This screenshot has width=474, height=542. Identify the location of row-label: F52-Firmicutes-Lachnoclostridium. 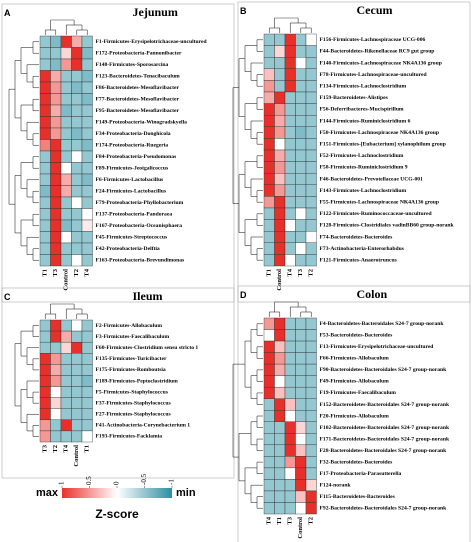
(362, 156).